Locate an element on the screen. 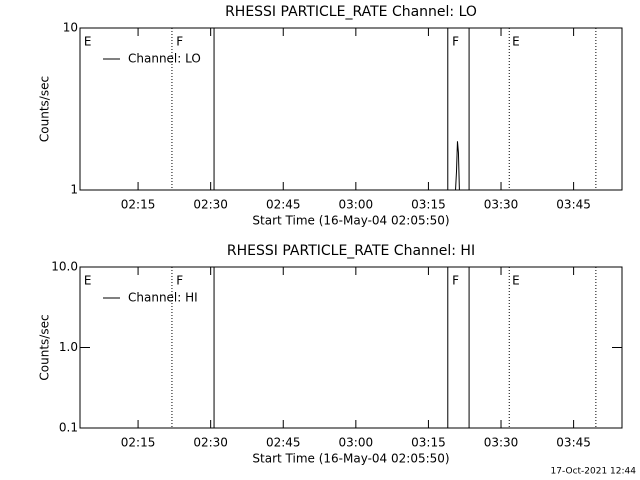  legend-label: Channel: LO is located at coordinates (164, 59).